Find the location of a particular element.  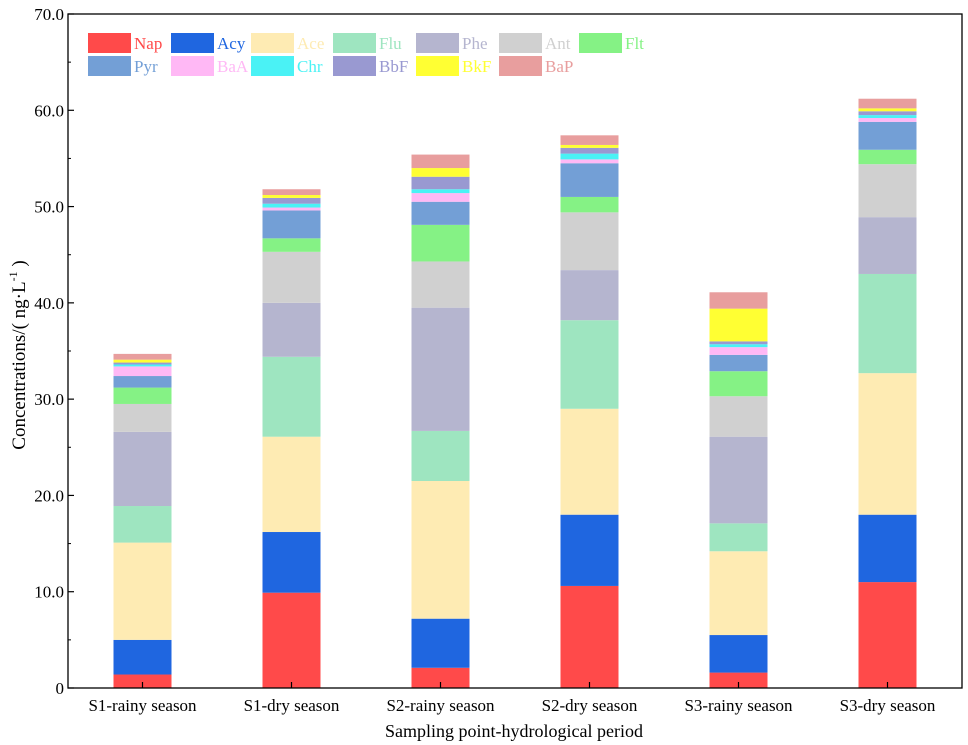

y-tick-label: 0 is located at coordinates (60, 688).